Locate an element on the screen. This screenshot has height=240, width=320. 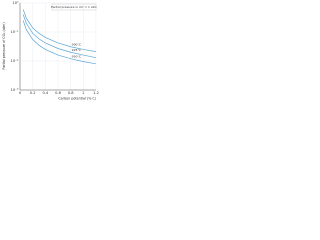
x-tick-label: 0 is located at coordinates (20, 93).